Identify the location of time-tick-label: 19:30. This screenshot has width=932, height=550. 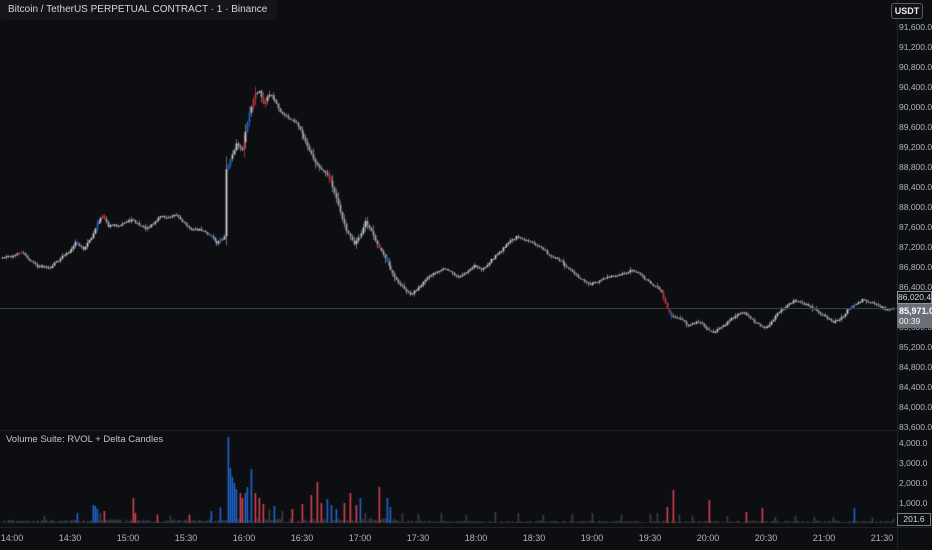
(650, 538).